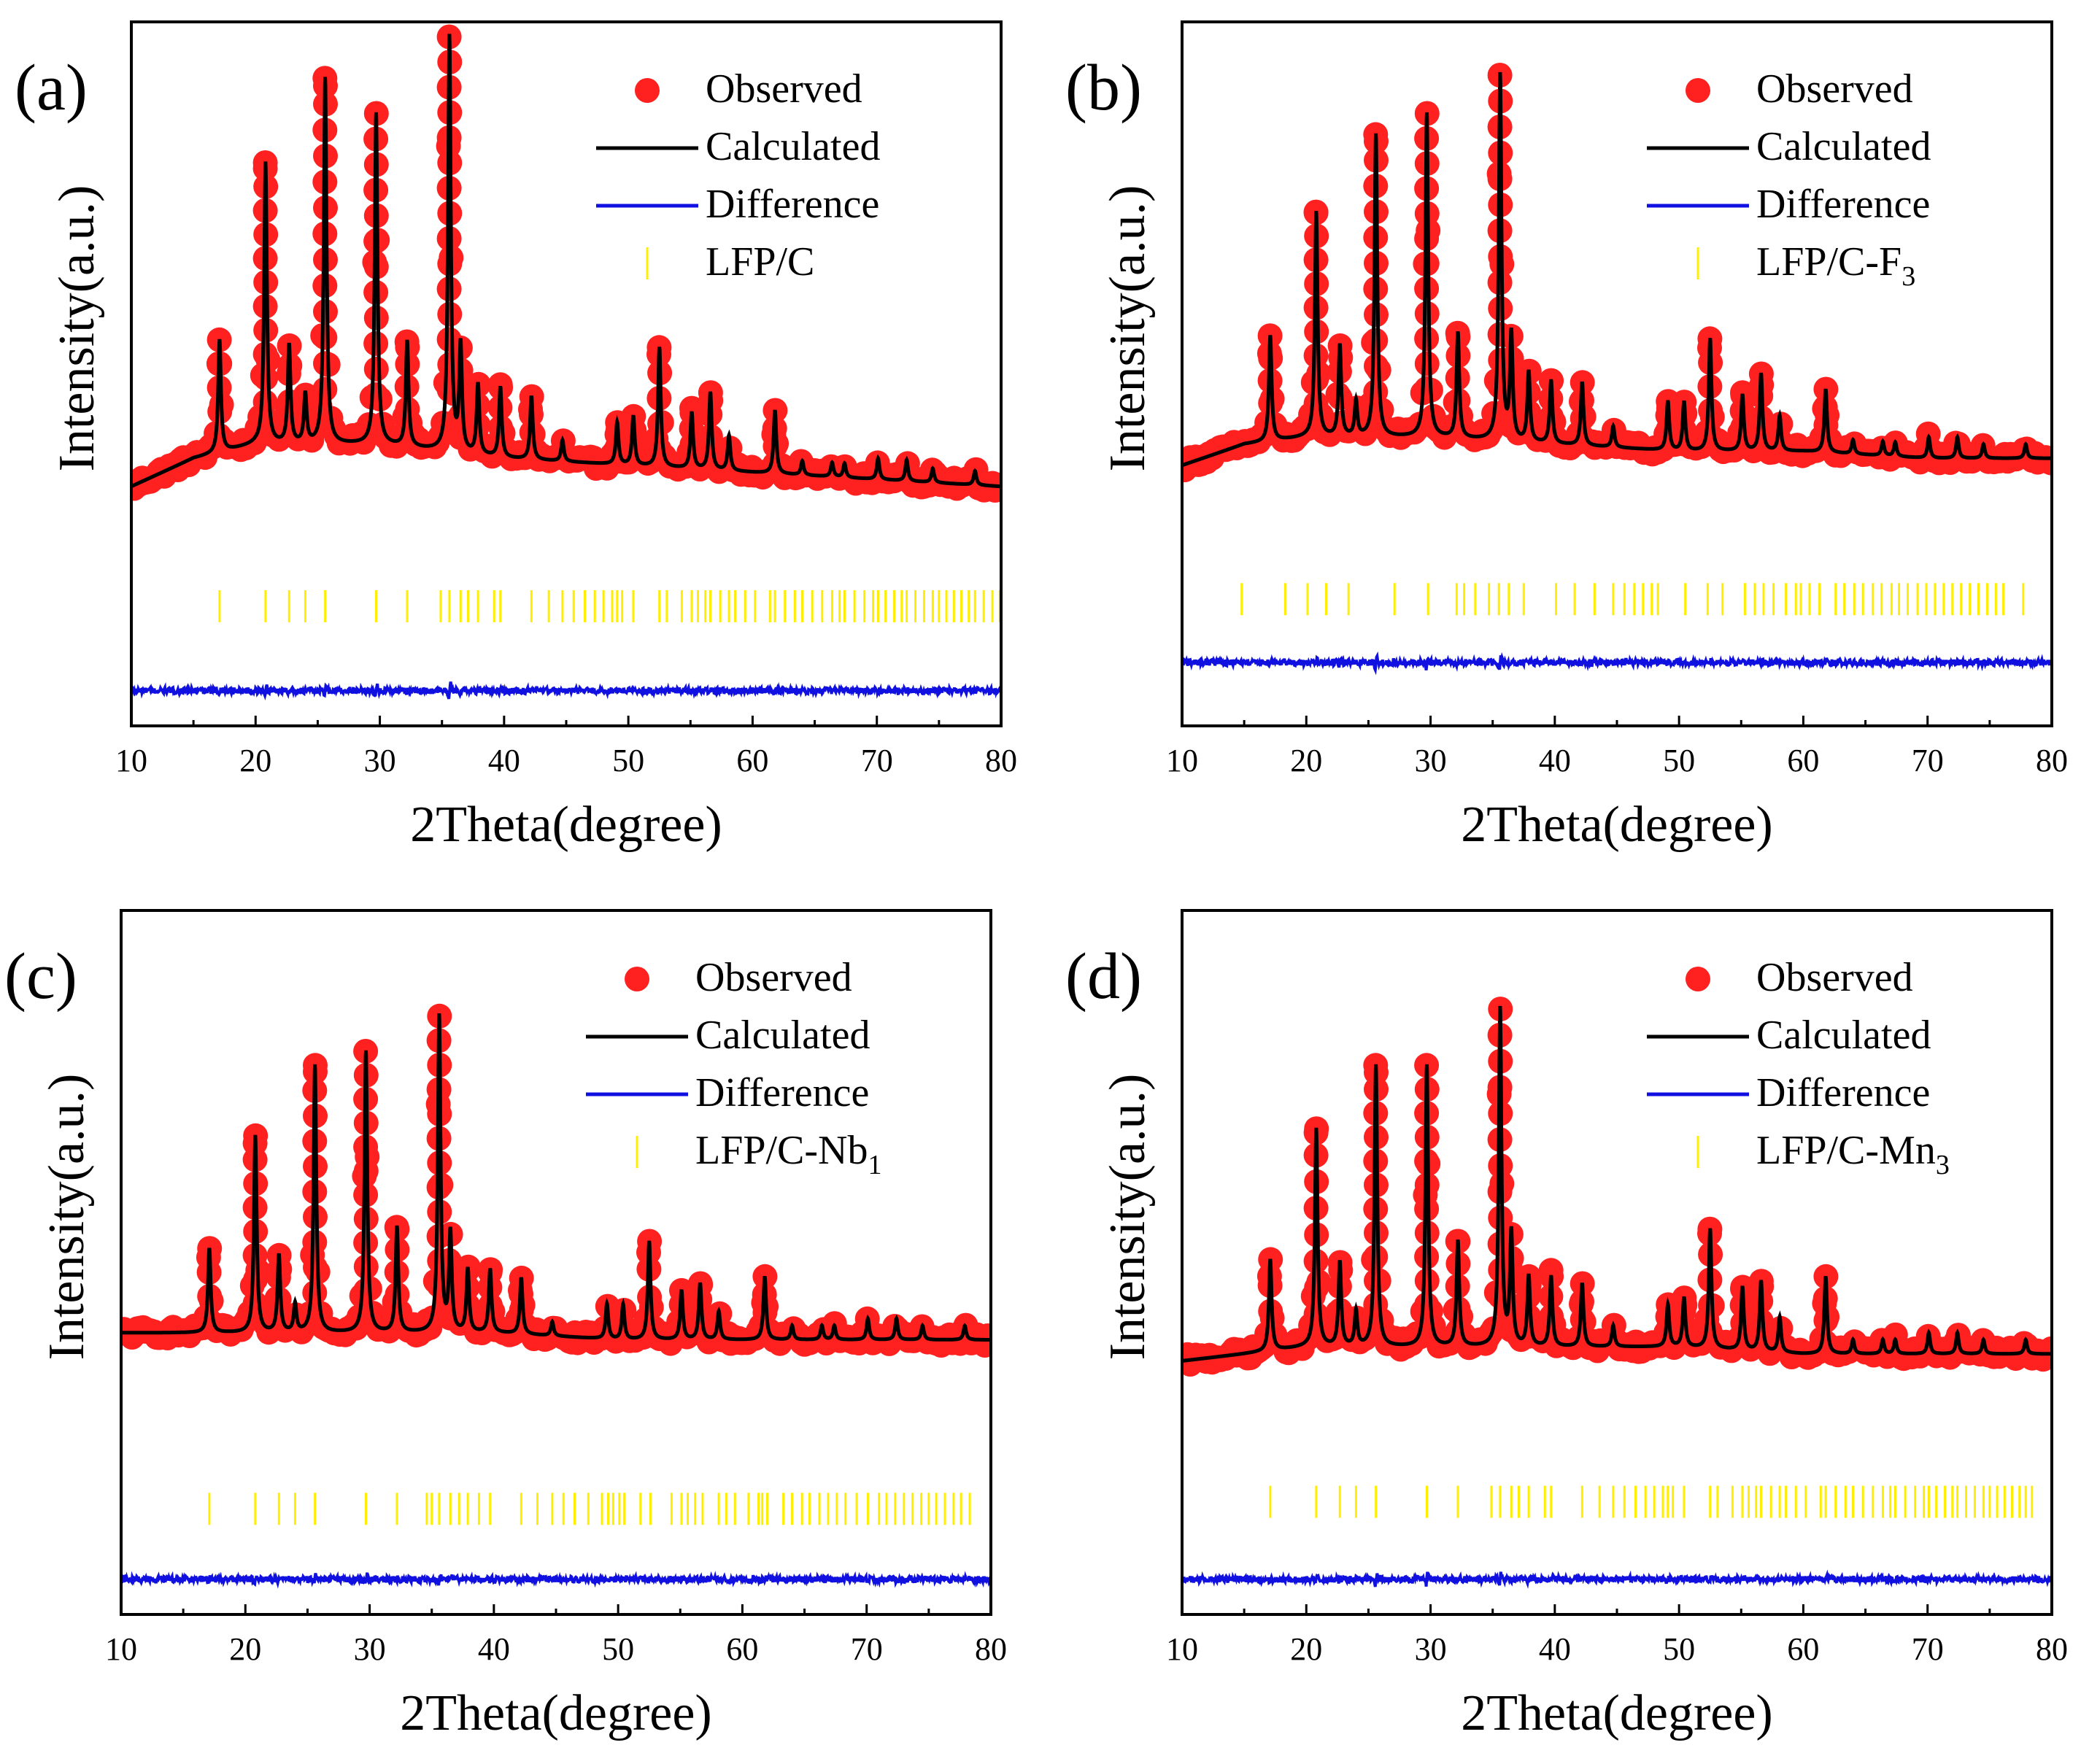  What do you see at coordinates (1835, 265) in the screenshot?
I see `legend-phase-label: LFP/C-F3` at bounding box center [1835, 265].